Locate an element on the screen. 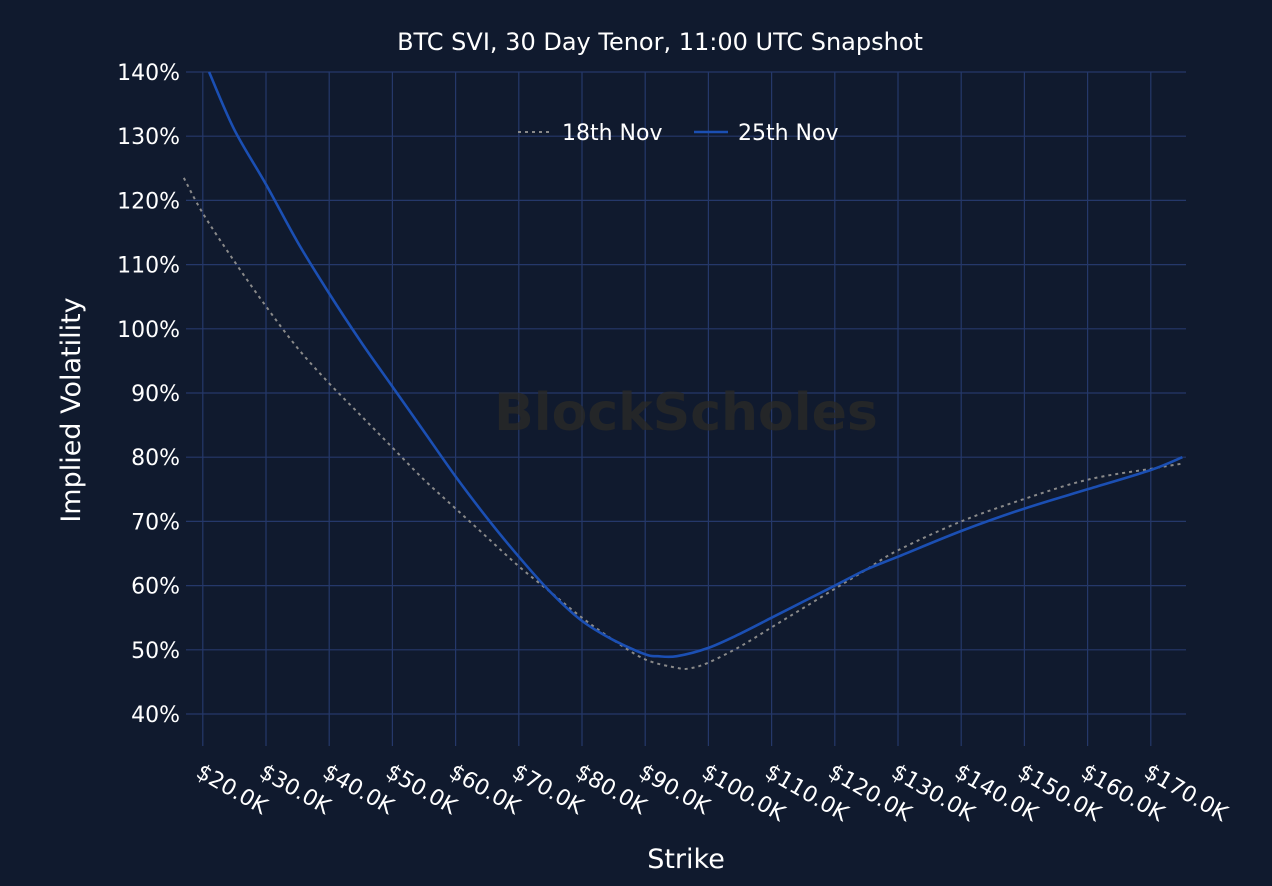 This screenshot has width=1272, height=886. y-tick-label: 110% is located at coordinates (148, 266).